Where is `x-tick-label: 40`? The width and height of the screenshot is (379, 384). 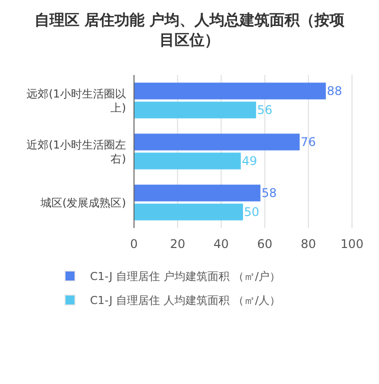 x-tick-label: 40 is located at coordinates (221, 244).